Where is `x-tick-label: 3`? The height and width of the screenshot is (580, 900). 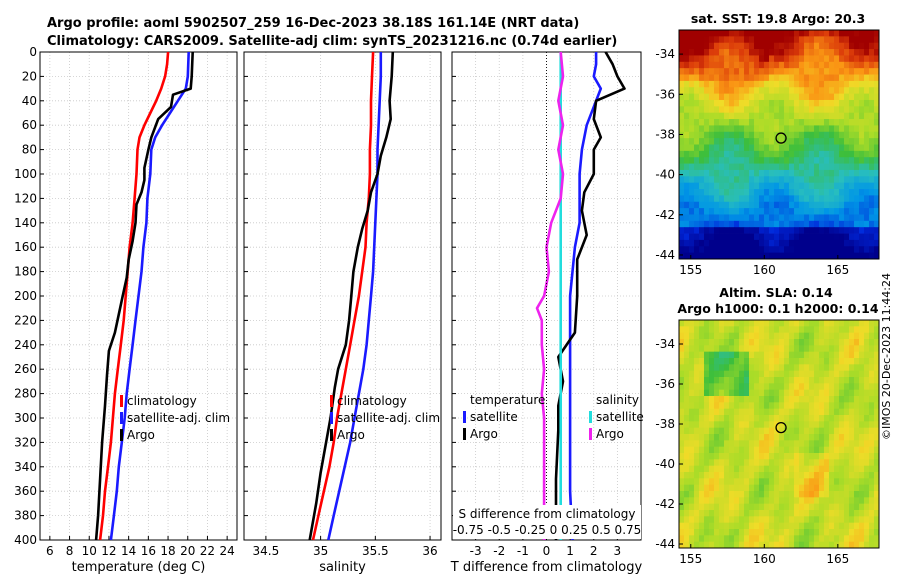
x-tick-label: 3 is located at coordinates (618, 551).